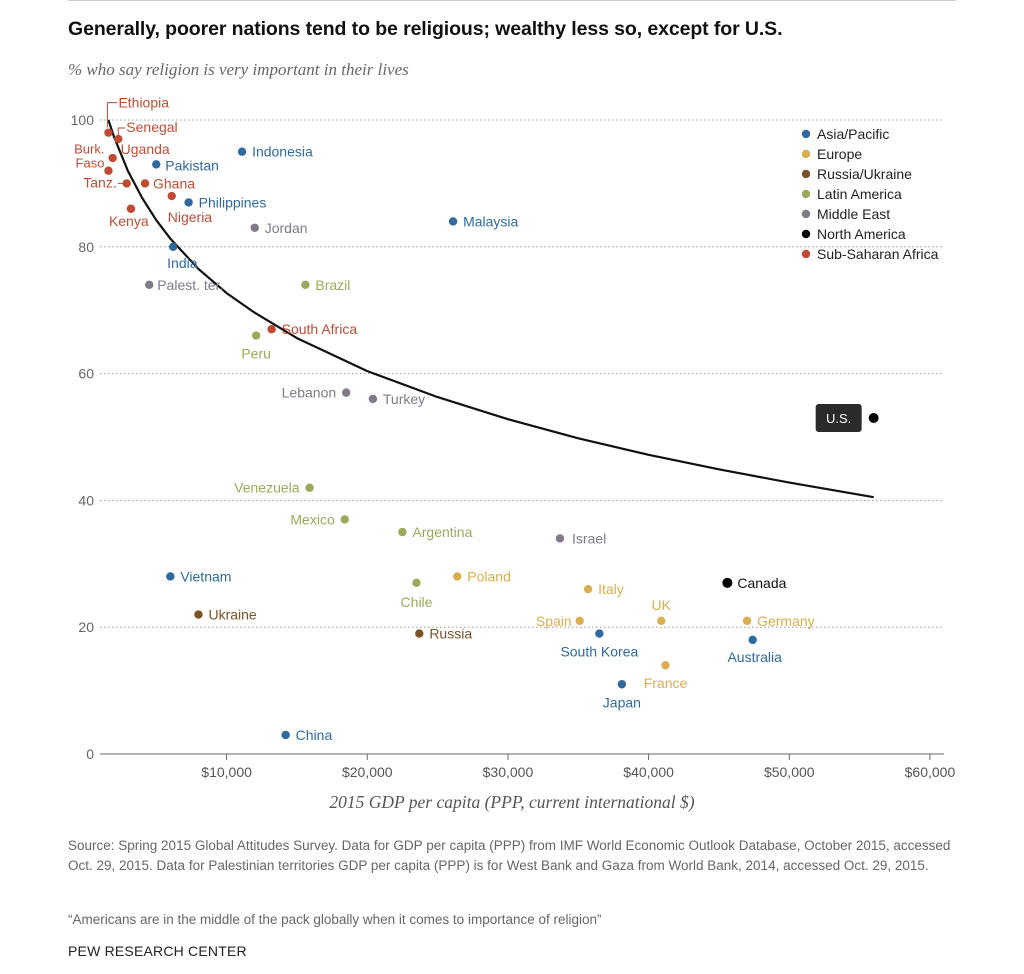 This screenshot has height=974, width=1024. Describe the element at coordinates (402, 532) in the screenshot. I see `argentina-dot` at that location.